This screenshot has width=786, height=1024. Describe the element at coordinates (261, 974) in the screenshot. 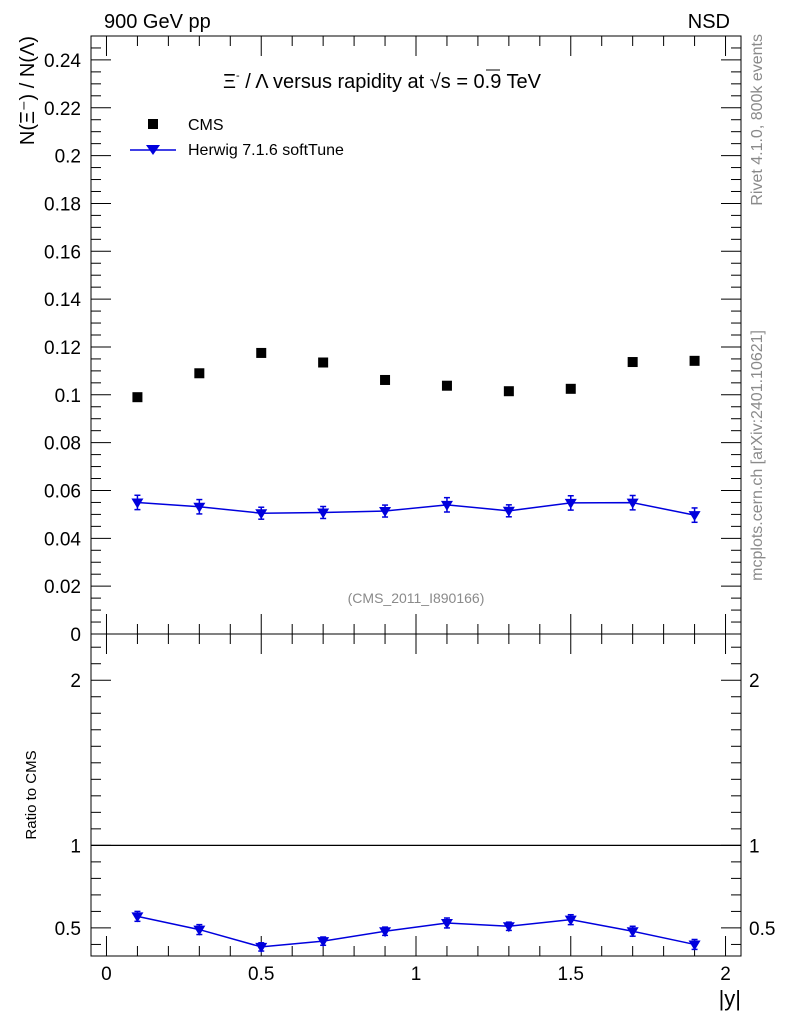

I see `x-tick-label: 0.5` at that location.